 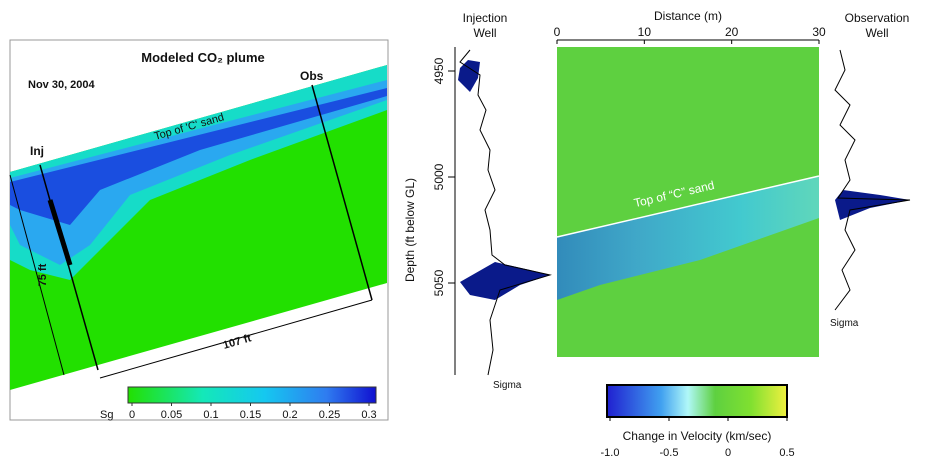 I want to click on y-tick-label: 4950, so click(x=439, y=70).